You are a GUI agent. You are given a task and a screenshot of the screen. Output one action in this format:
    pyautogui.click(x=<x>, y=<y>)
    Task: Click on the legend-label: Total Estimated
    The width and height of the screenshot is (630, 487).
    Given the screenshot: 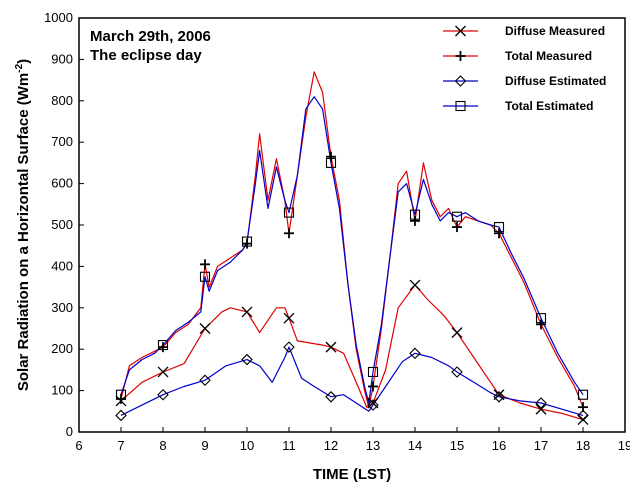 What is the action you would take?
    pyautogui.click(x=549, y=106)
    